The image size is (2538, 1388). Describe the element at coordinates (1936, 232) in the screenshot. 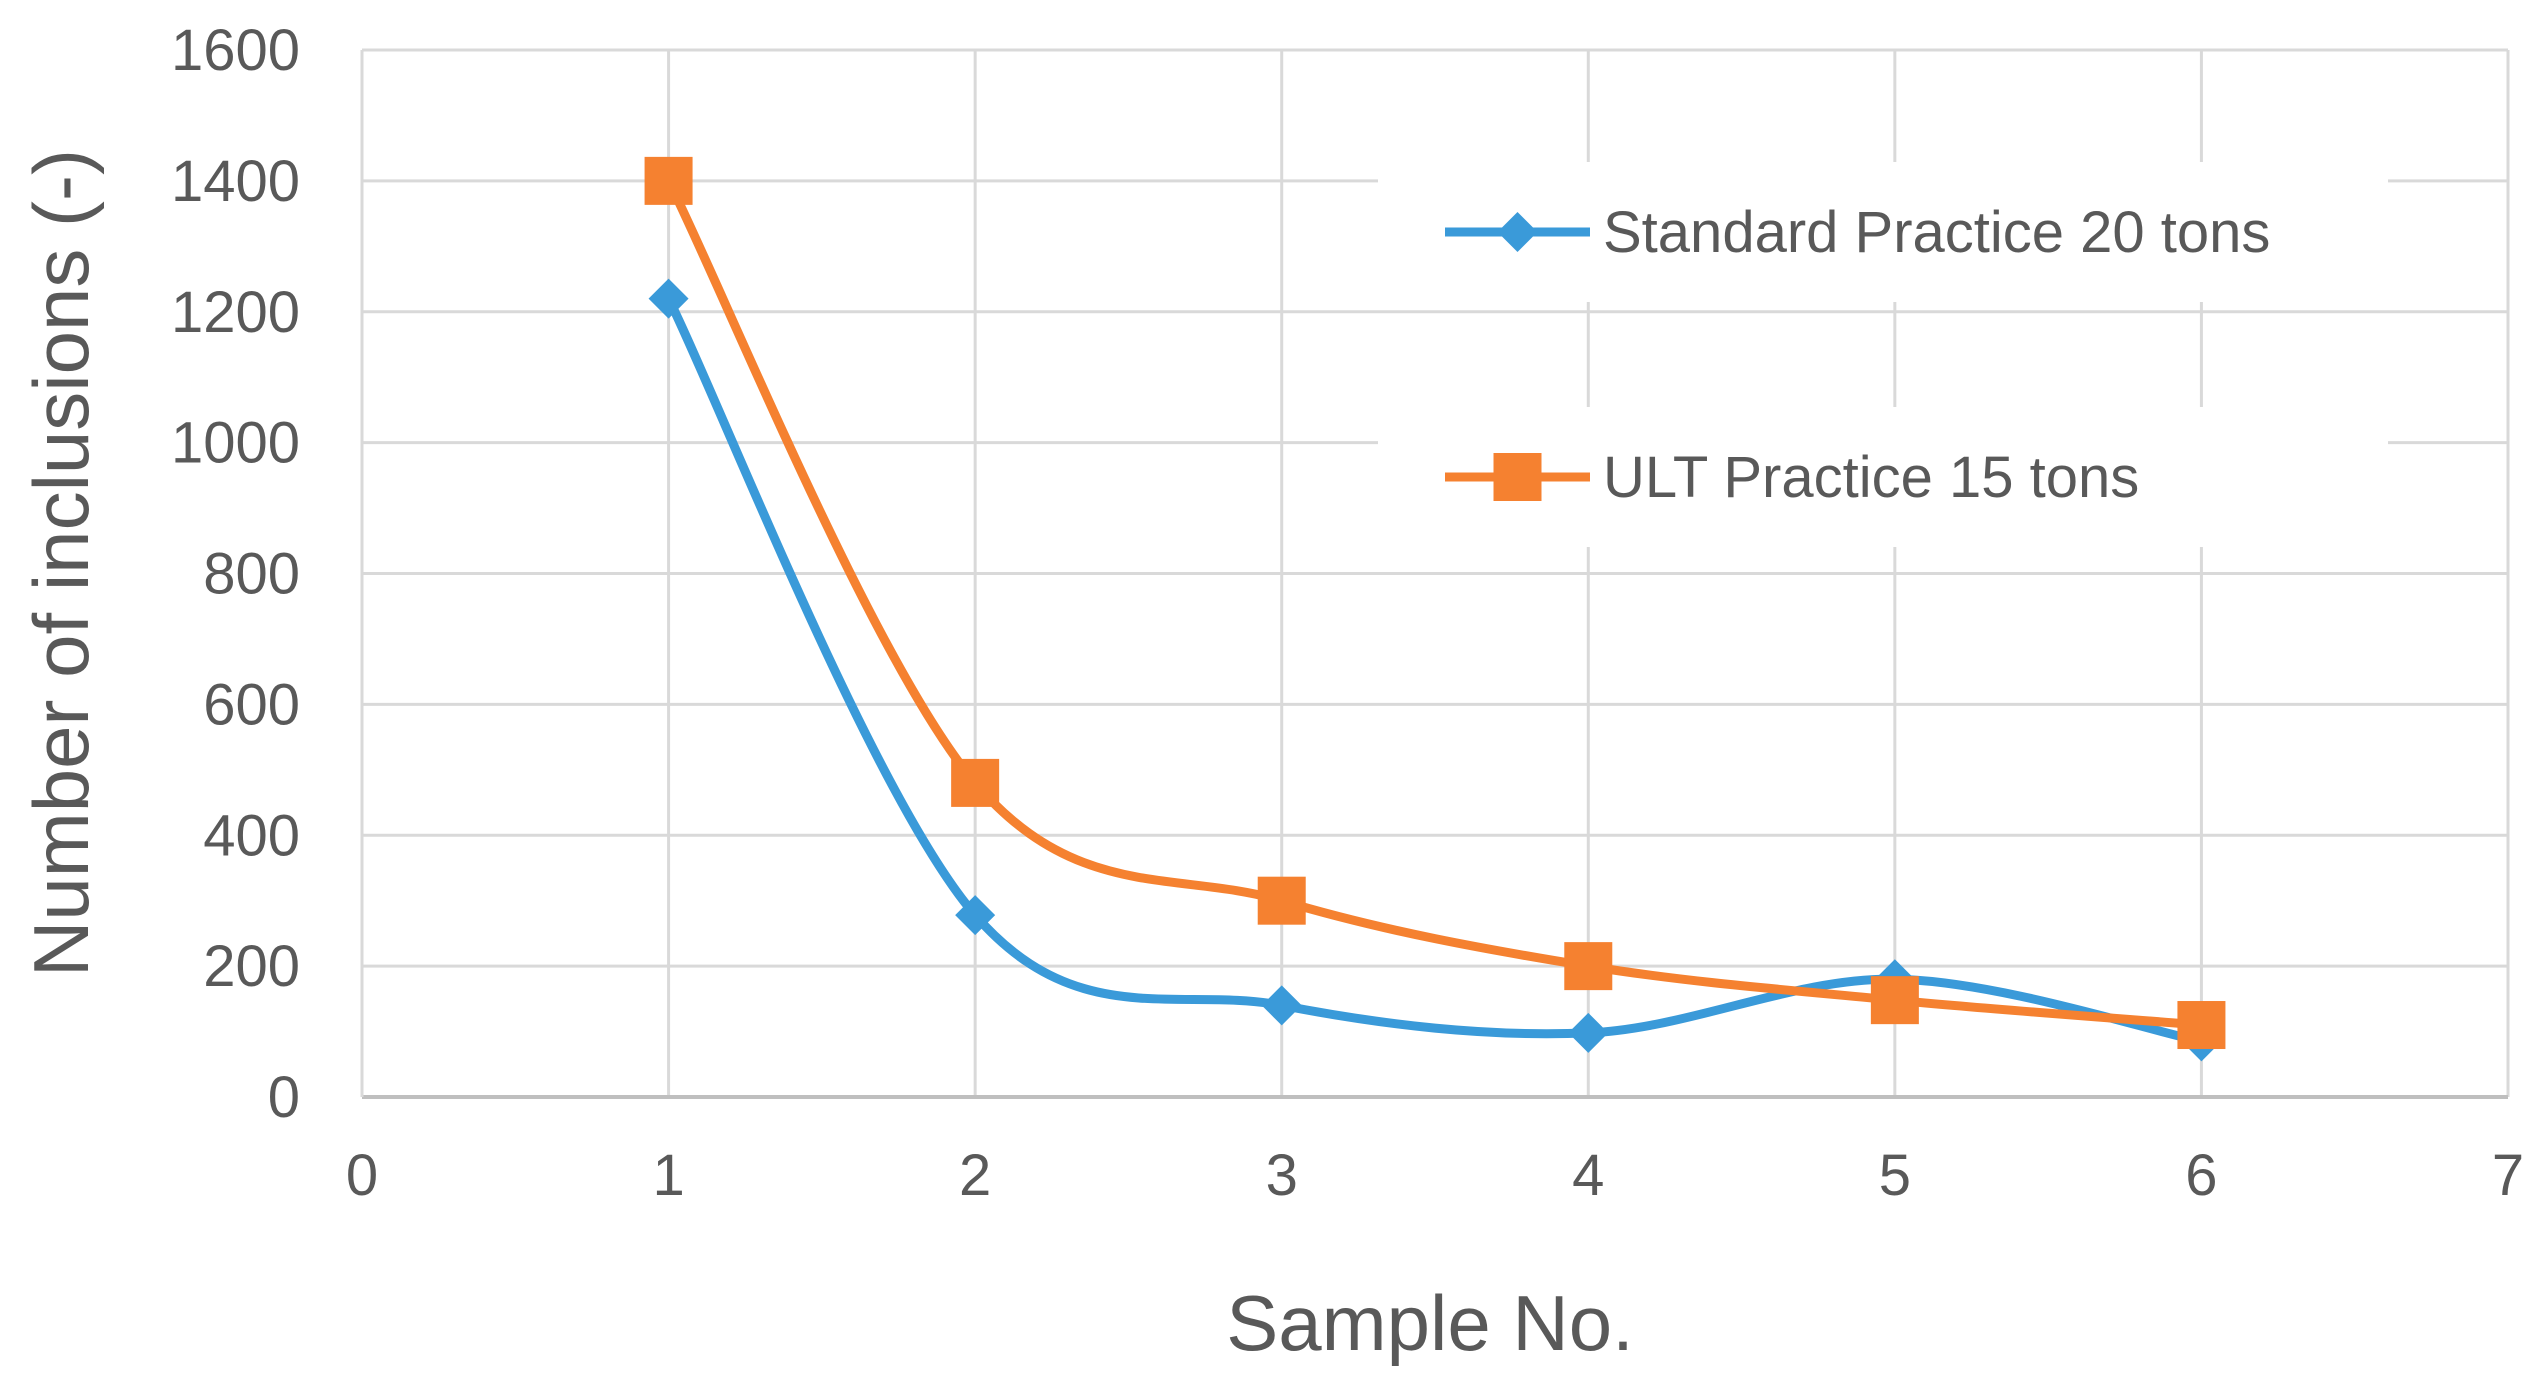

I see `legend-label: Standard Practice 20 tons` at that location.